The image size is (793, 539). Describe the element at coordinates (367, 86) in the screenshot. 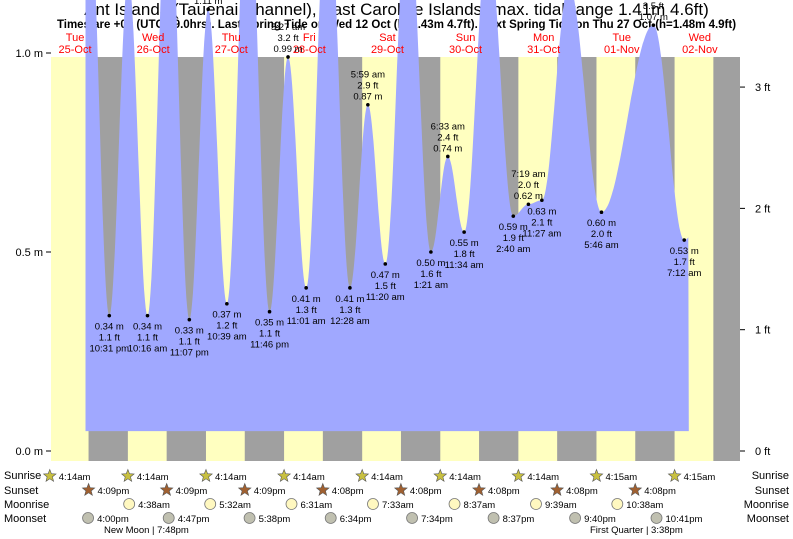

I see `tide-ft-label: 2.9 ft` at that location.